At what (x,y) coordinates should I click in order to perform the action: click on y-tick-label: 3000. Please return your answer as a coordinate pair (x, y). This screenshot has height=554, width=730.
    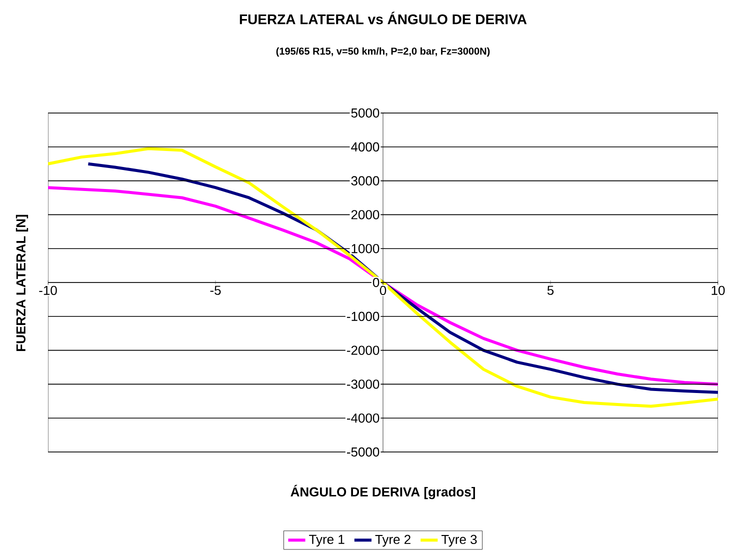
    Looking at the image, I should click on (365, 181).